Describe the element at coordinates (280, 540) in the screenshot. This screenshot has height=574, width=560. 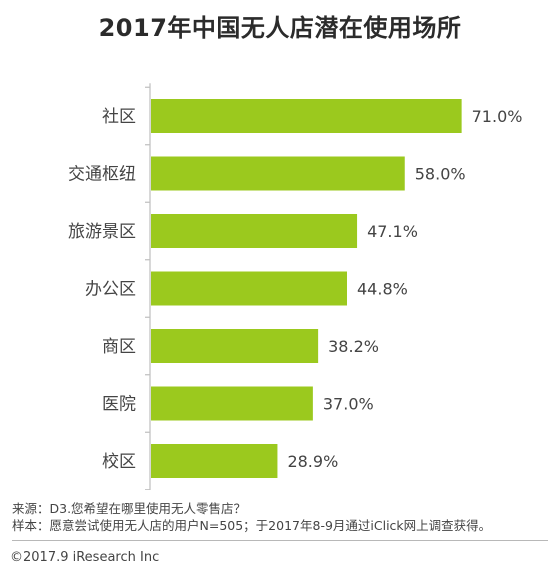
I see `footer-divider` at that location.